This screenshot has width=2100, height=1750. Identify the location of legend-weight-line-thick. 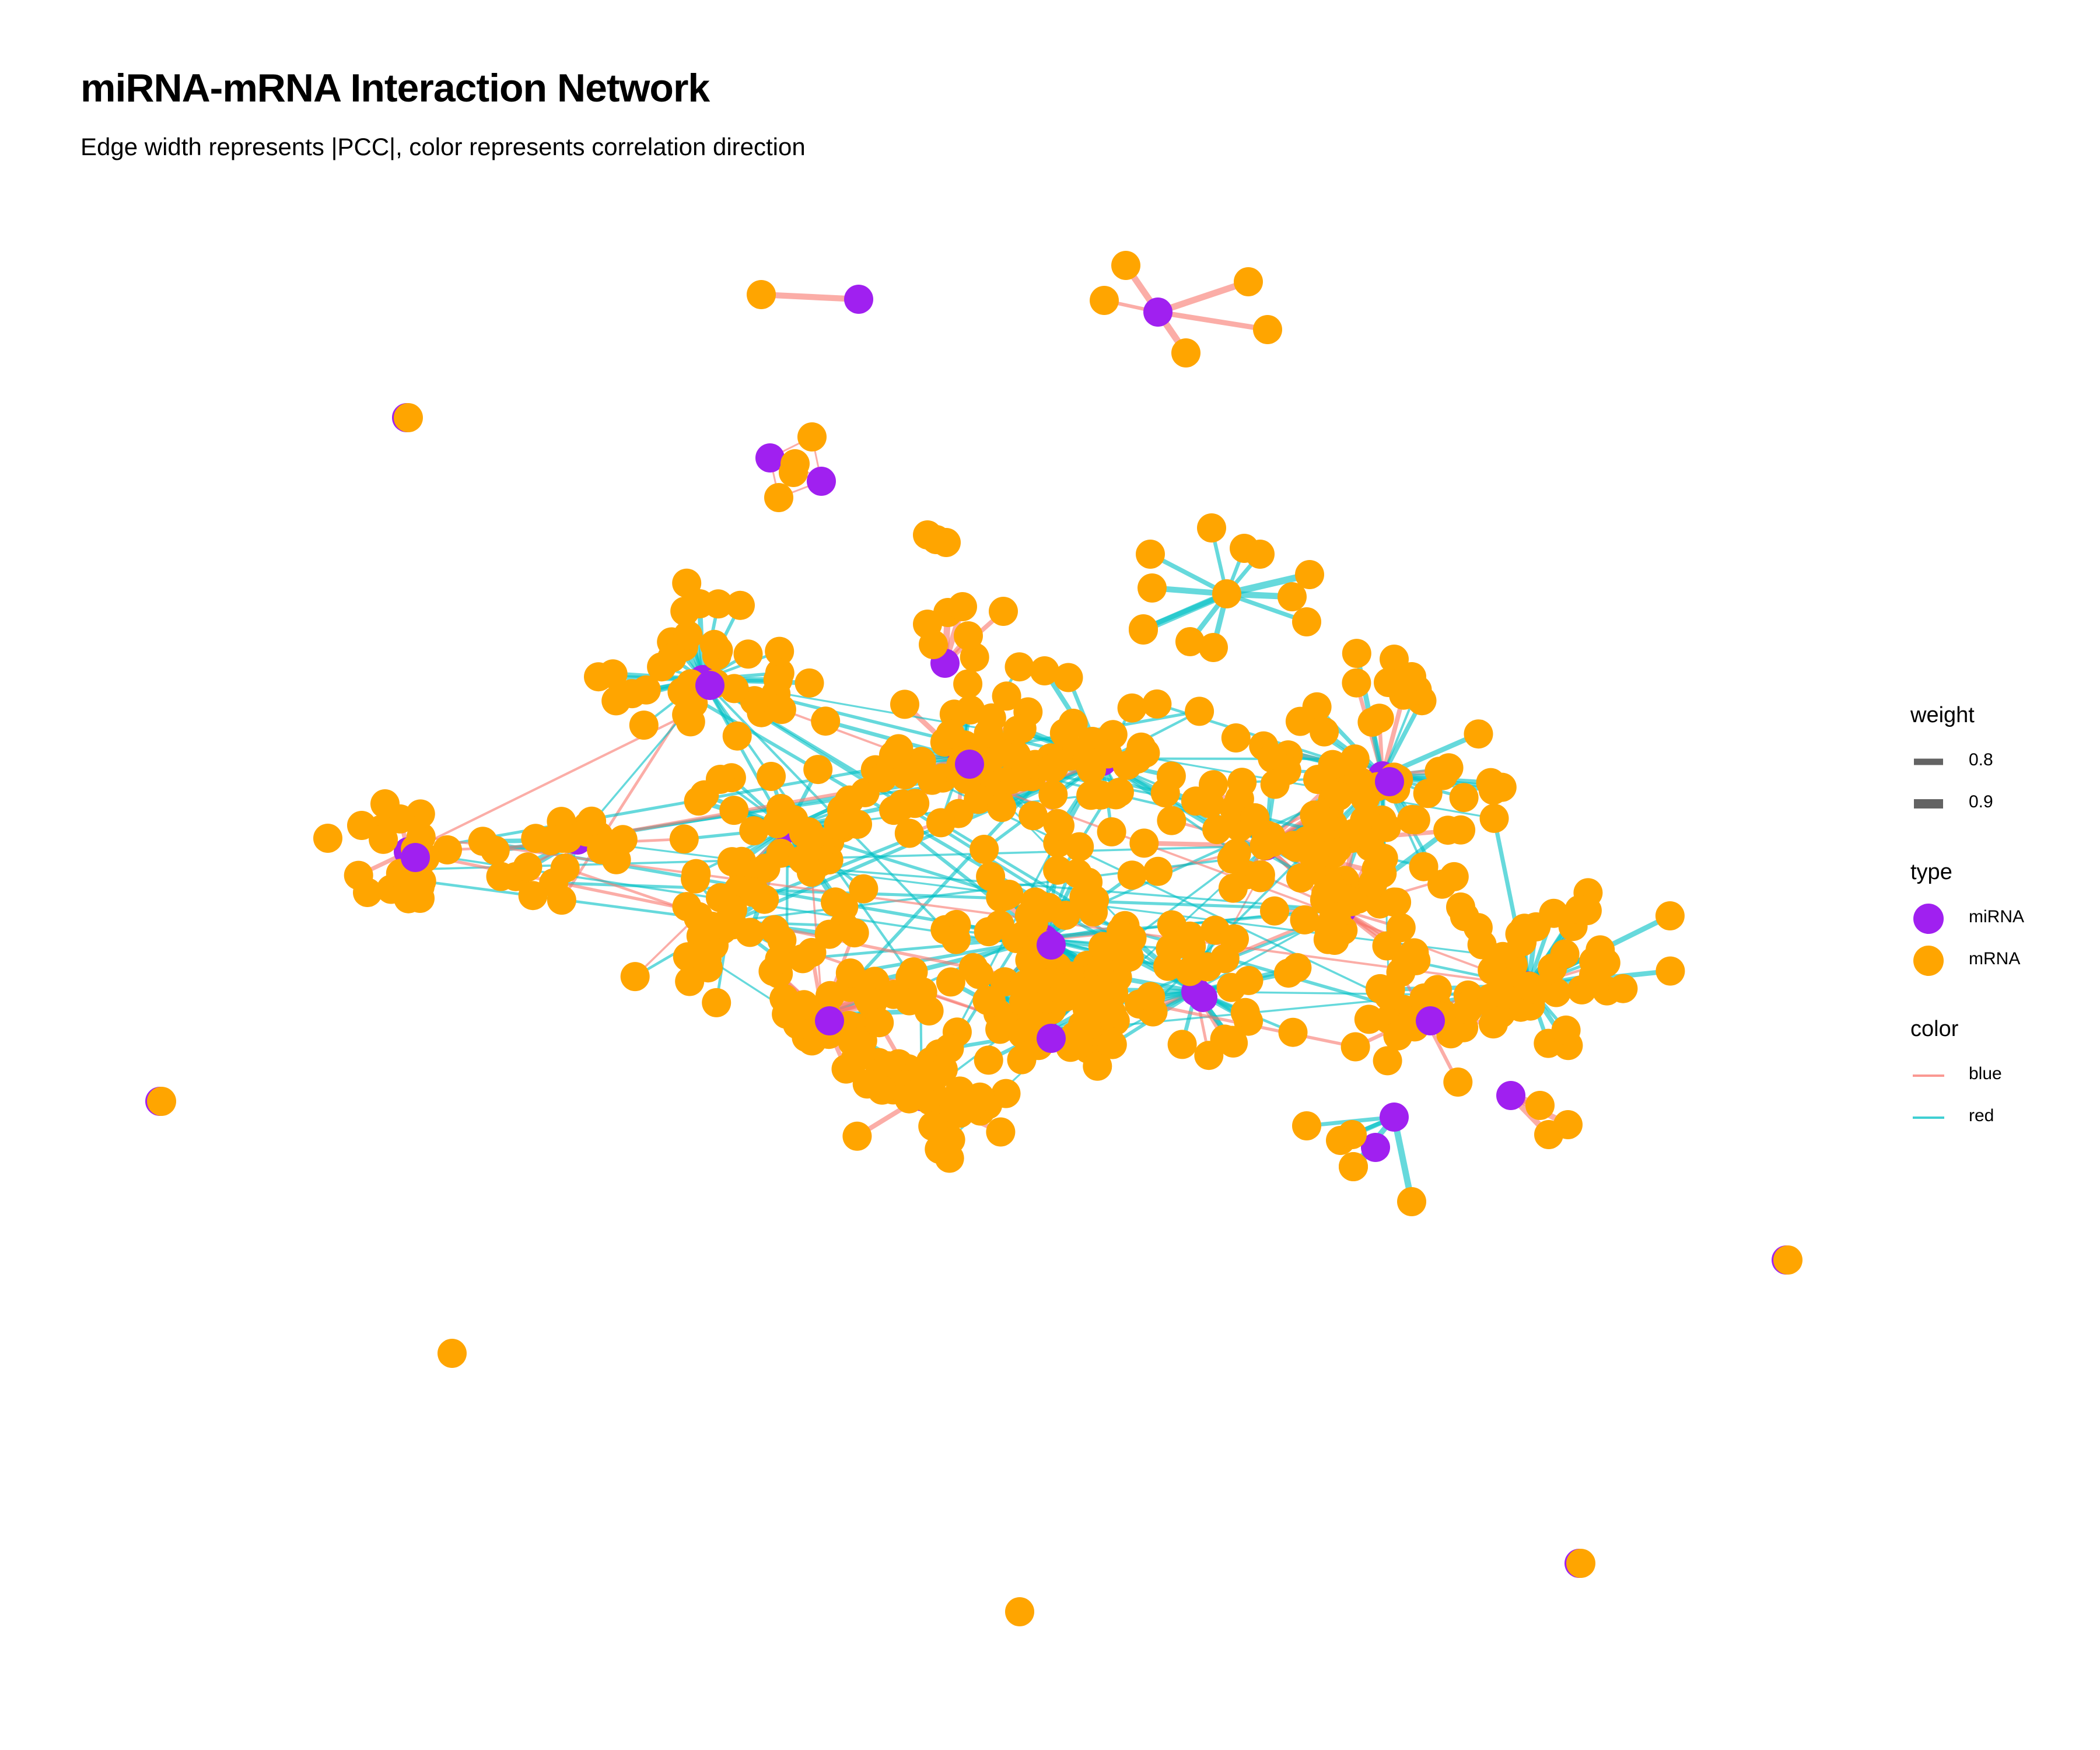
(1929, 803).